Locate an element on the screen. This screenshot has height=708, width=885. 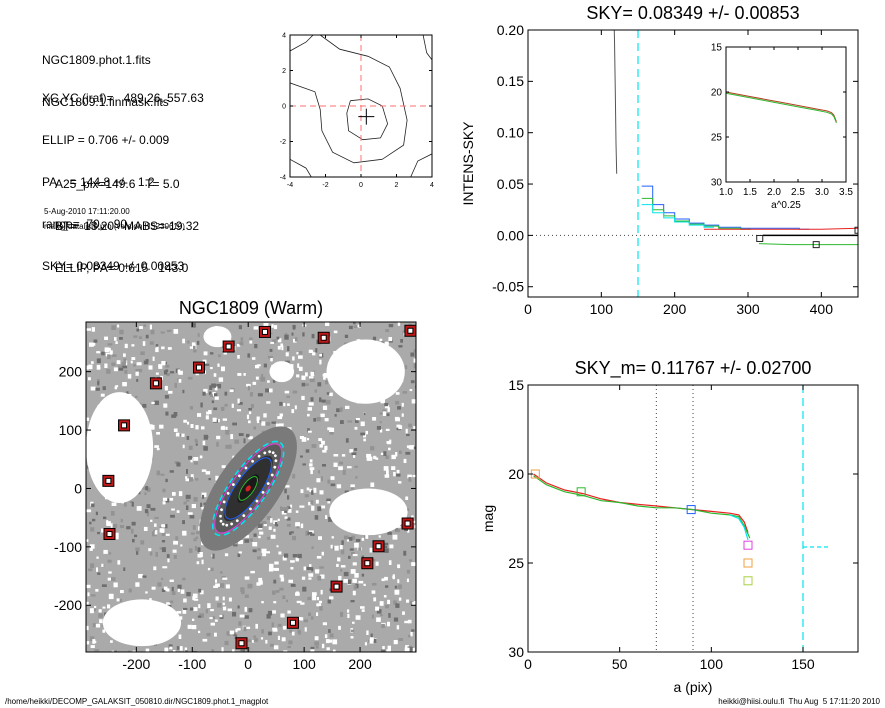
bt-mabs-line: BT= 13.20 MABS=-19.32 is located at coordinates (127, 226).